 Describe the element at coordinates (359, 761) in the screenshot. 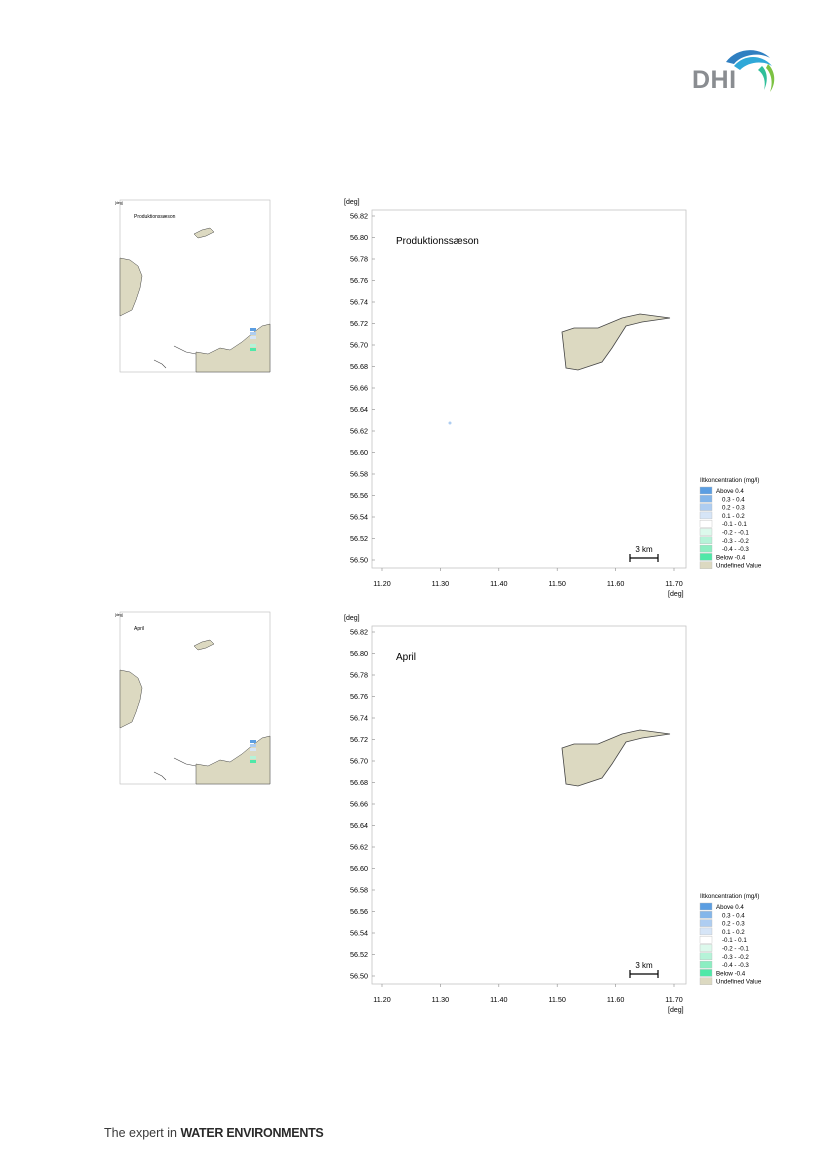

I see `y-tick-label: 56.70` at that location.